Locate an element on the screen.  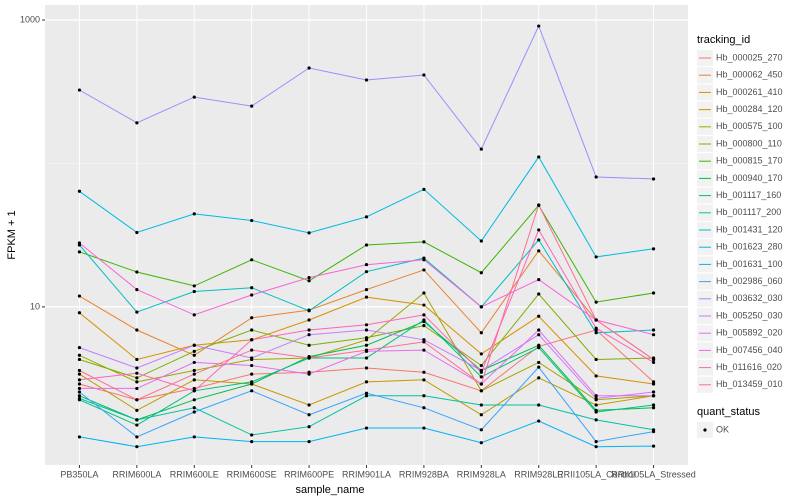
legend-label: OK is located at coordinates (722, 429).